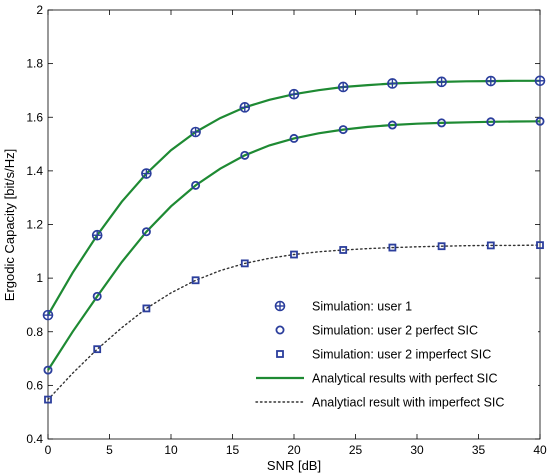 The image size is (550, 474). I want to click on x-tick-label: 15, so click(233, 450).